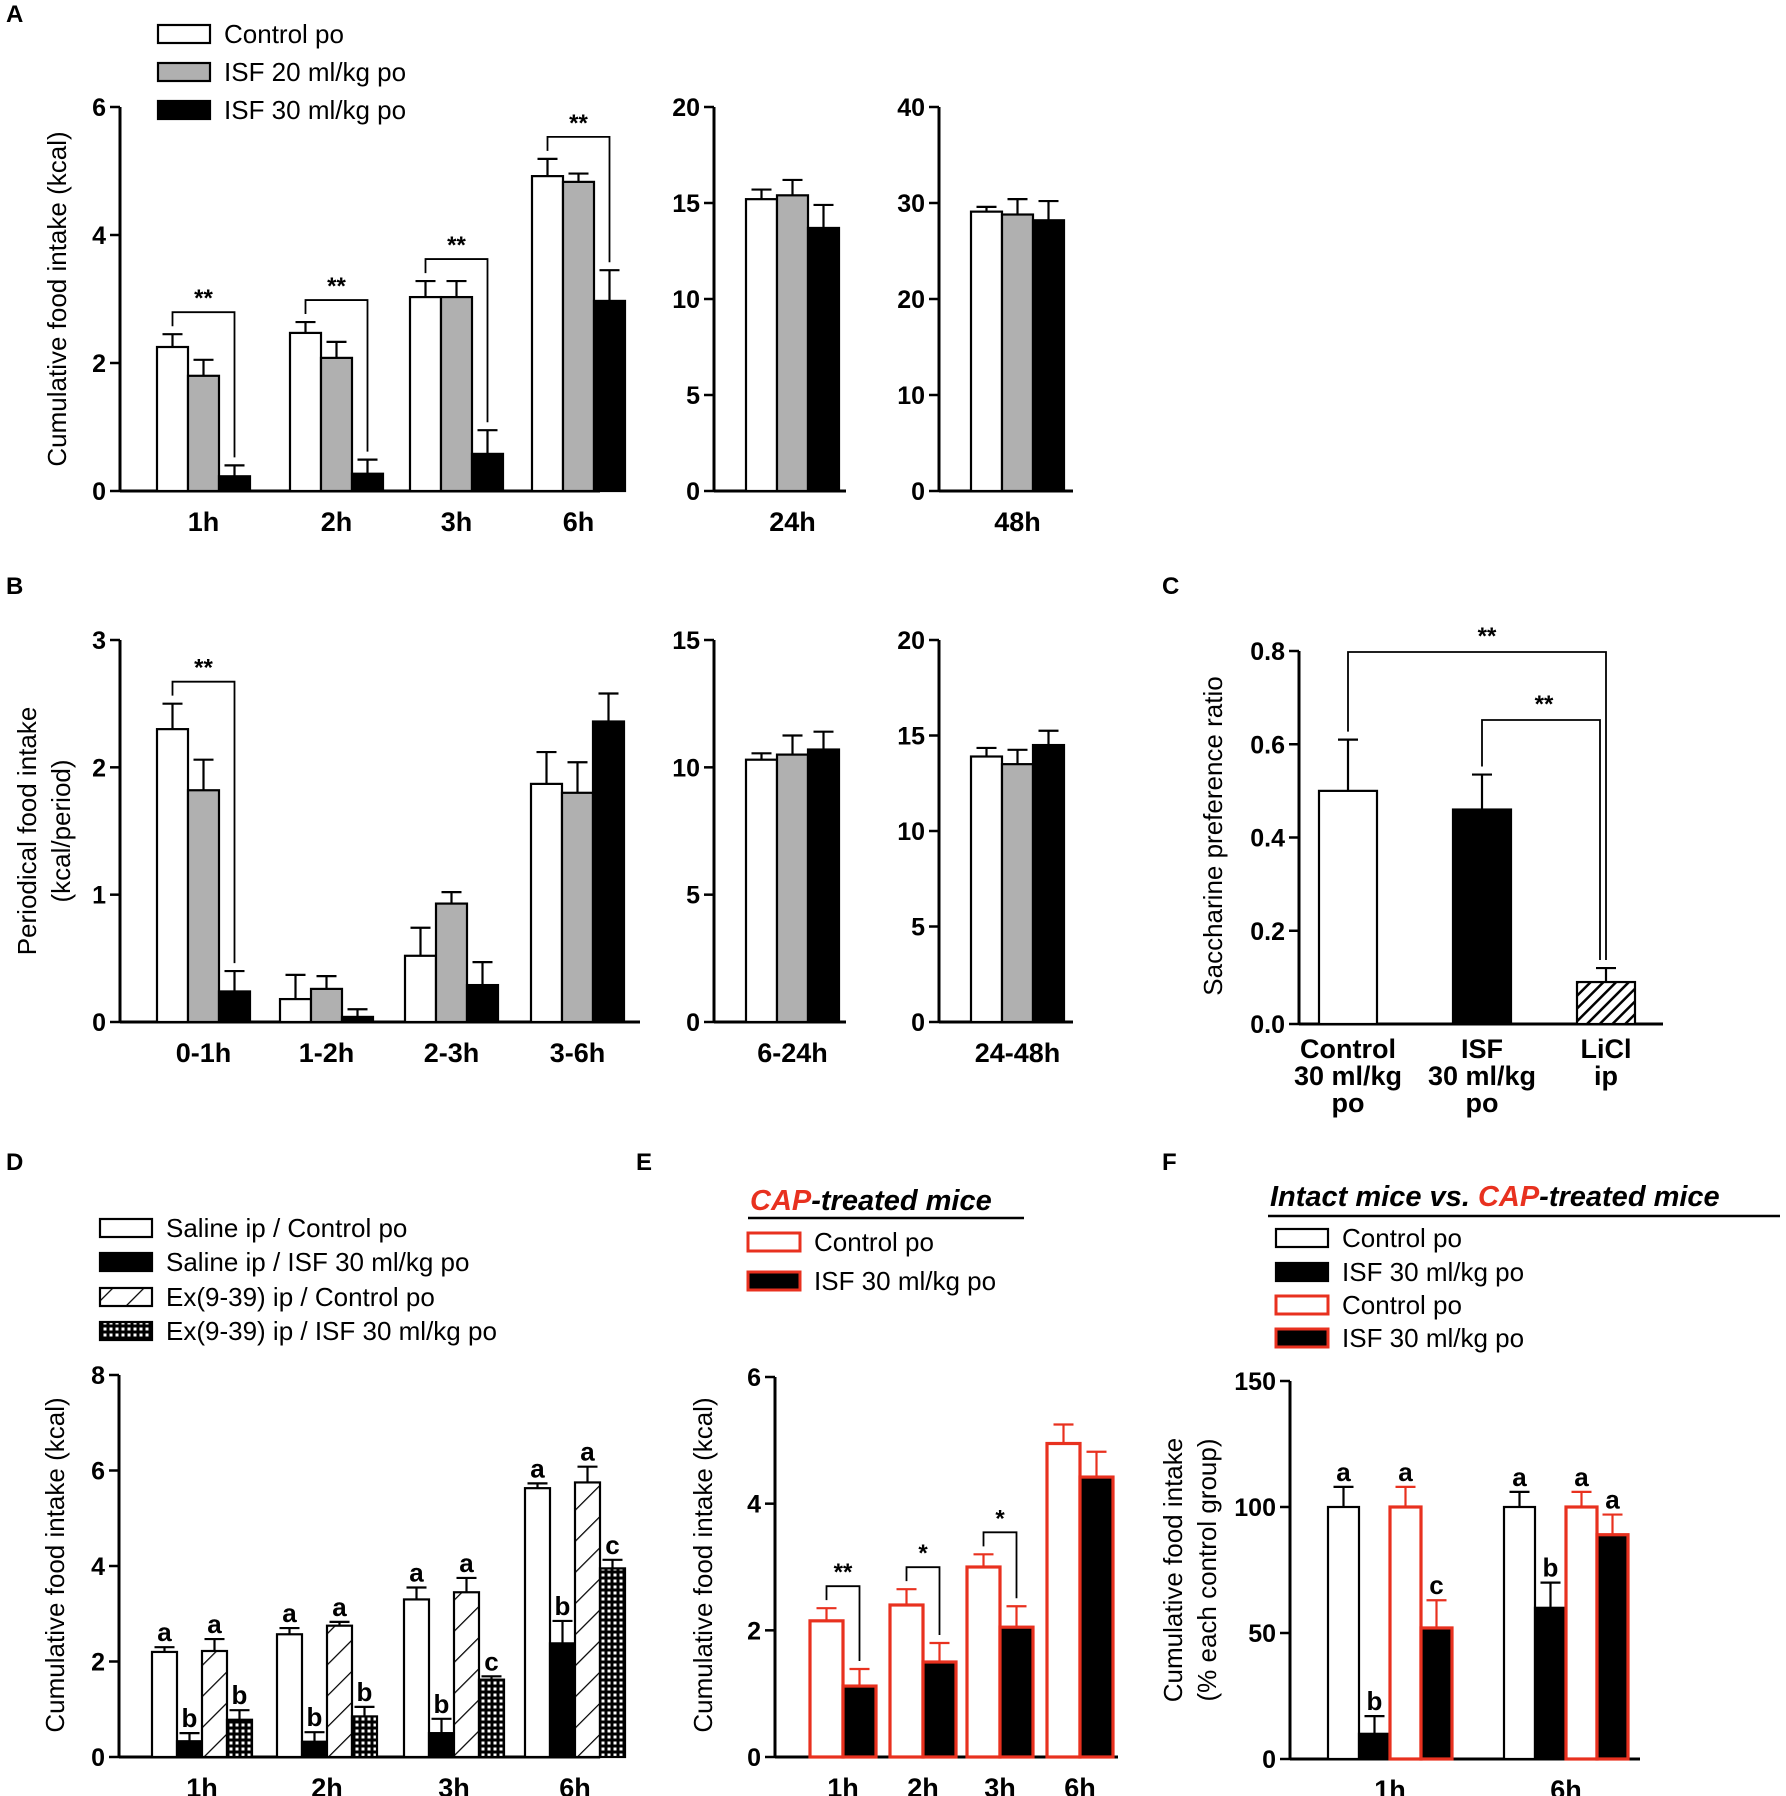  What do you see at coordinates (99, 641) in the screenshot?
I see `y-tick-label-B1: 3` at bounding box center [99, 641].